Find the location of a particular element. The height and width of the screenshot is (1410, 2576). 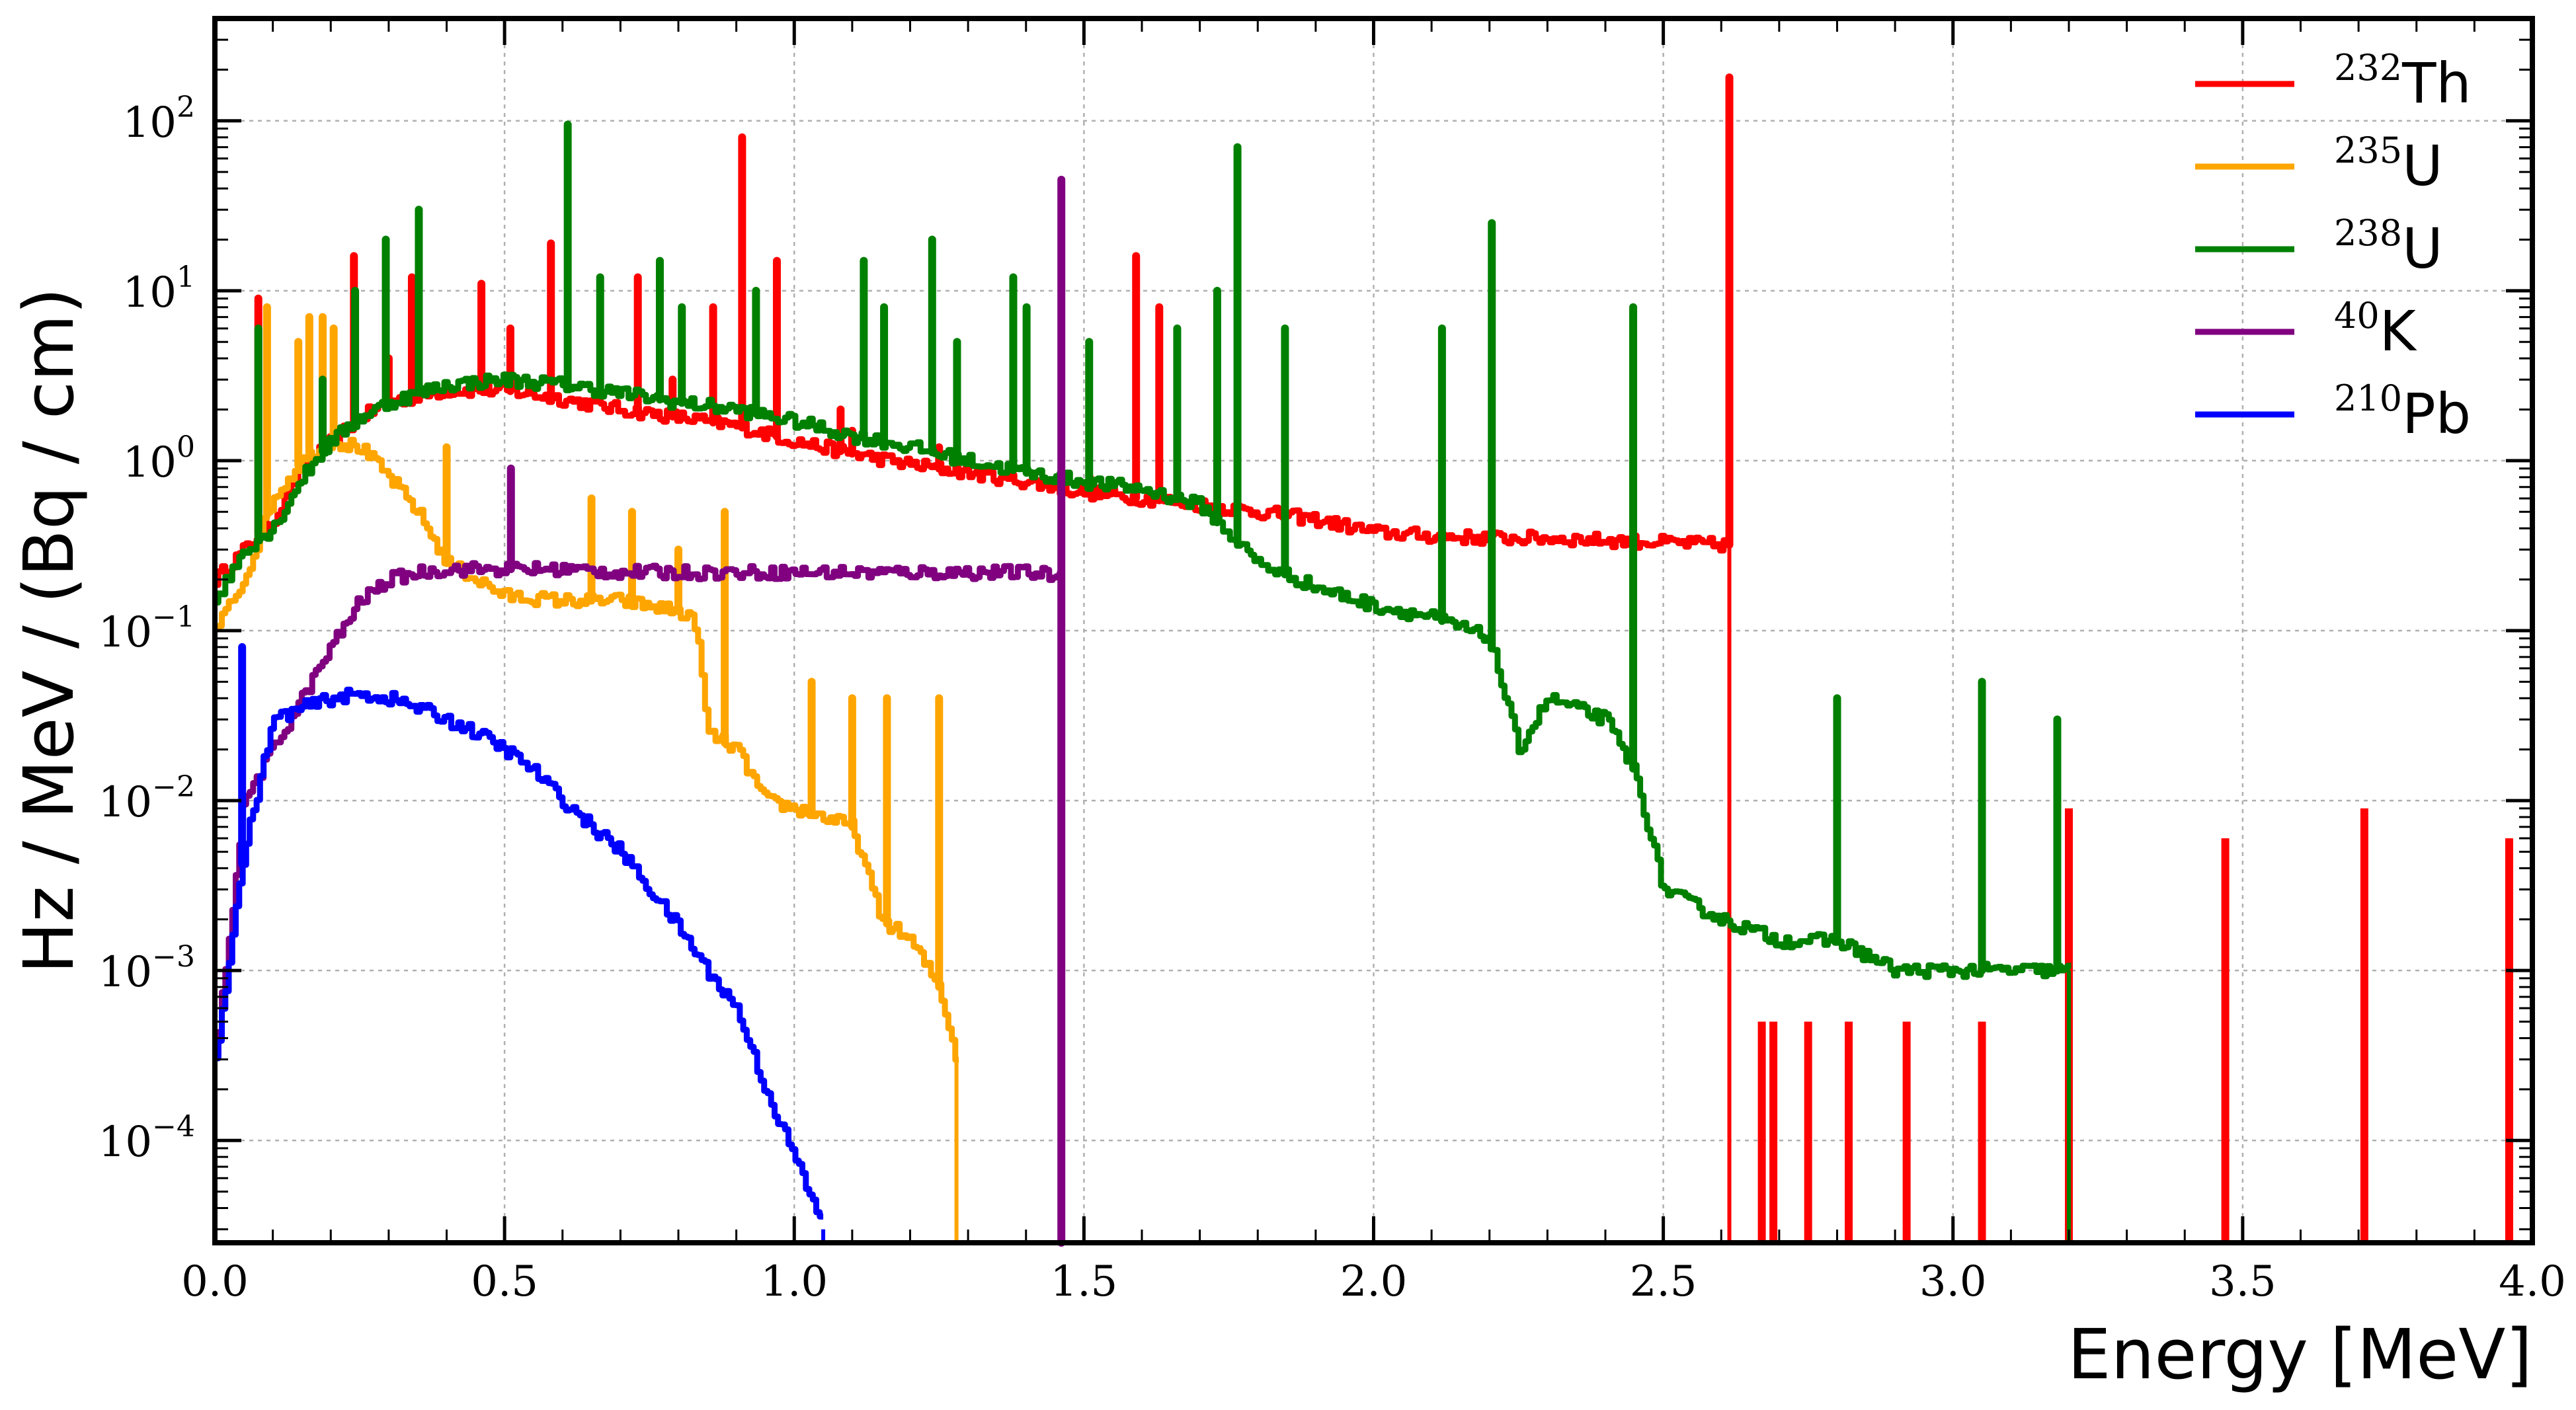

legend-label: 232Th is located at coordinates (2403, 81).